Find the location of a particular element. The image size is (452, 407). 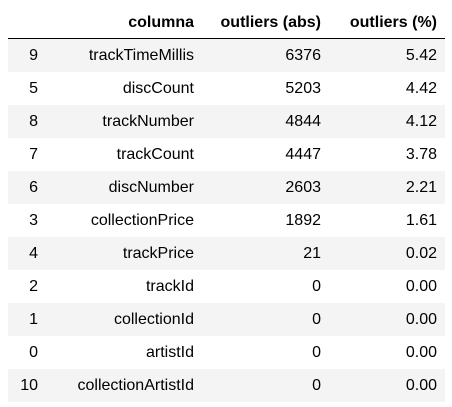

cell-outliers-pct: 5.42 is located at coordinates (387, 55).